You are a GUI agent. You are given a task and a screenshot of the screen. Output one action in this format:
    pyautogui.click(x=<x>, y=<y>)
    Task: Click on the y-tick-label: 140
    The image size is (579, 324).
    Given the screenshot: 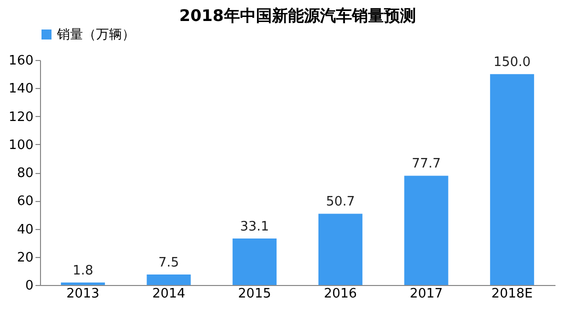 What is the action you would take?
    pyautogui.click(x=21, y=89)
    